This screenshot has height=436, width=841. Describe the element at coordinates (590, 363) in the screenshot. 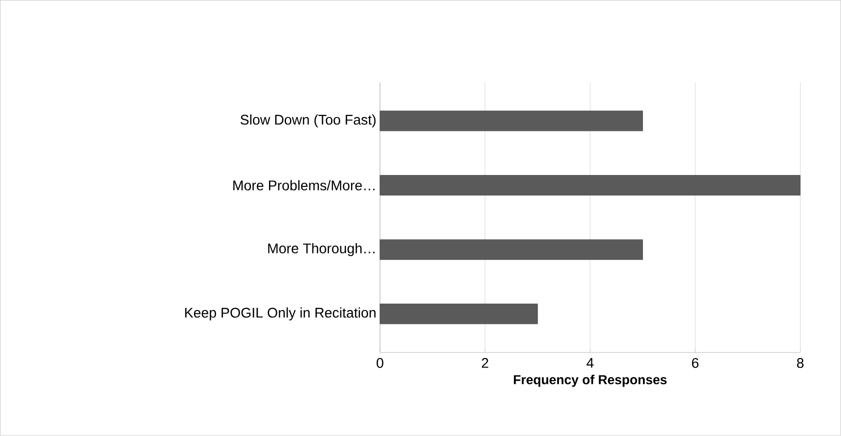

I see `x-tick-label: 4` at that location.